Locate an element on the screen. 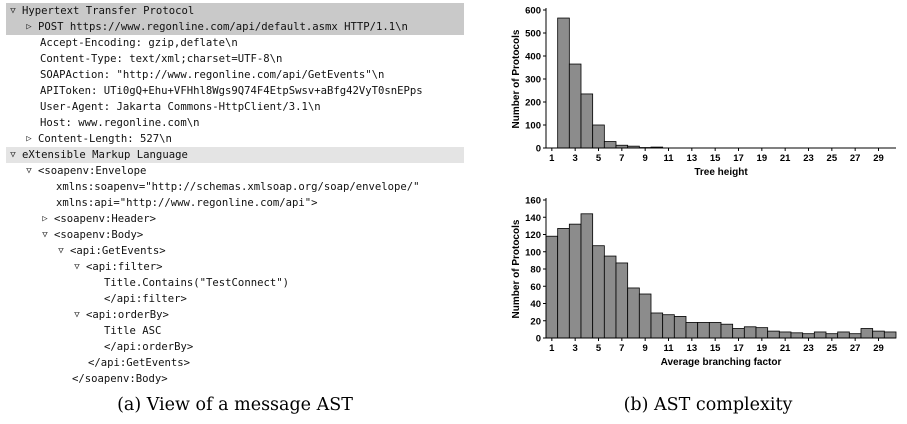  y-tick-label: 40 is located at coordinates (535, 304).